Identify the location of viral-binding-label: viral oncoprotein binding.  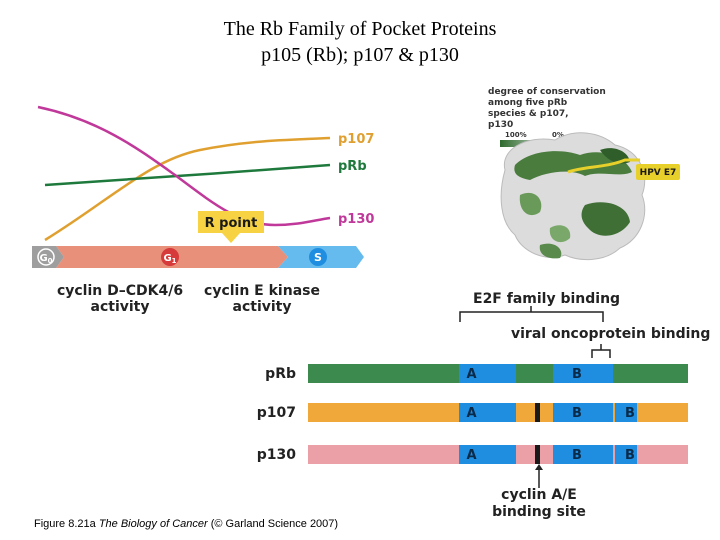
(610, 334).